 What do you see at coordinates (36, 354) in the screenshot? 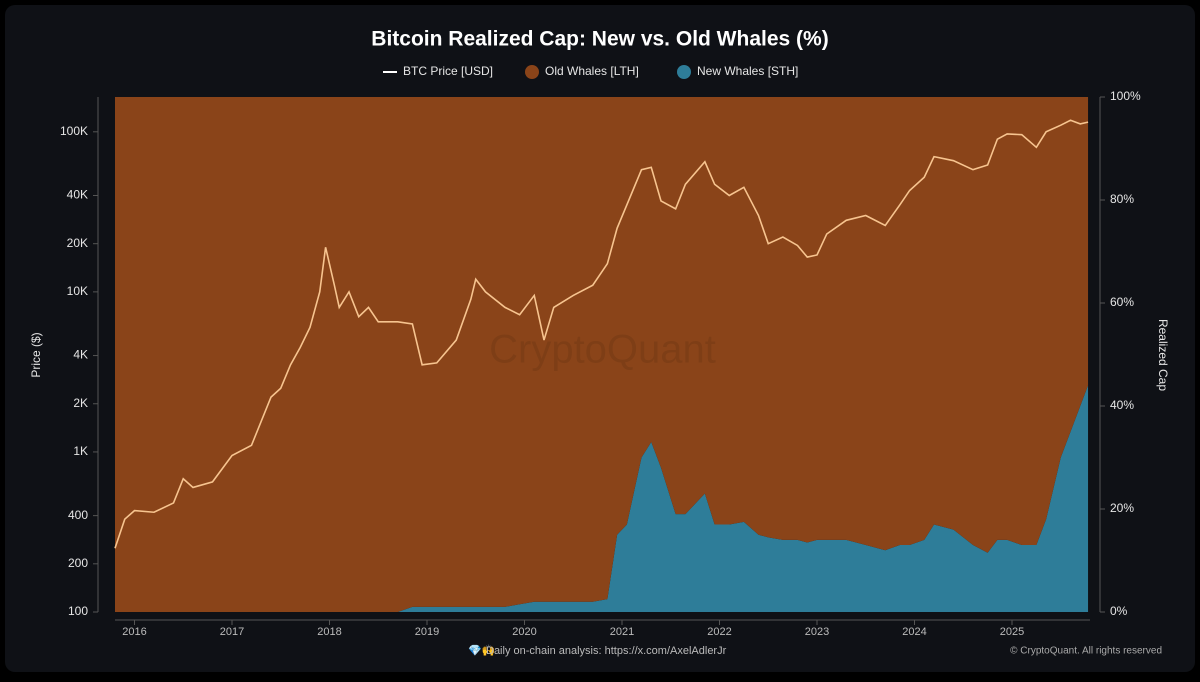
I see `y-axis-label: Price ($)` at bounding box center [36, 354].